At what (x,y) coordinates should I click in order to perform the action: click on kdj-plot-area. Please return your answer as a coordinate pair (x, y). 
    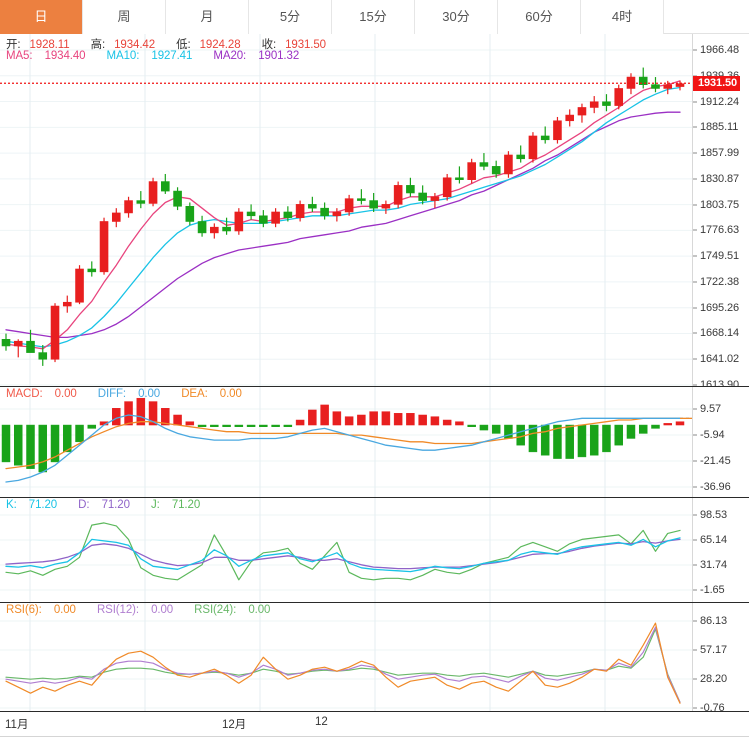
    Looking at the image, I should click on (346, 550).